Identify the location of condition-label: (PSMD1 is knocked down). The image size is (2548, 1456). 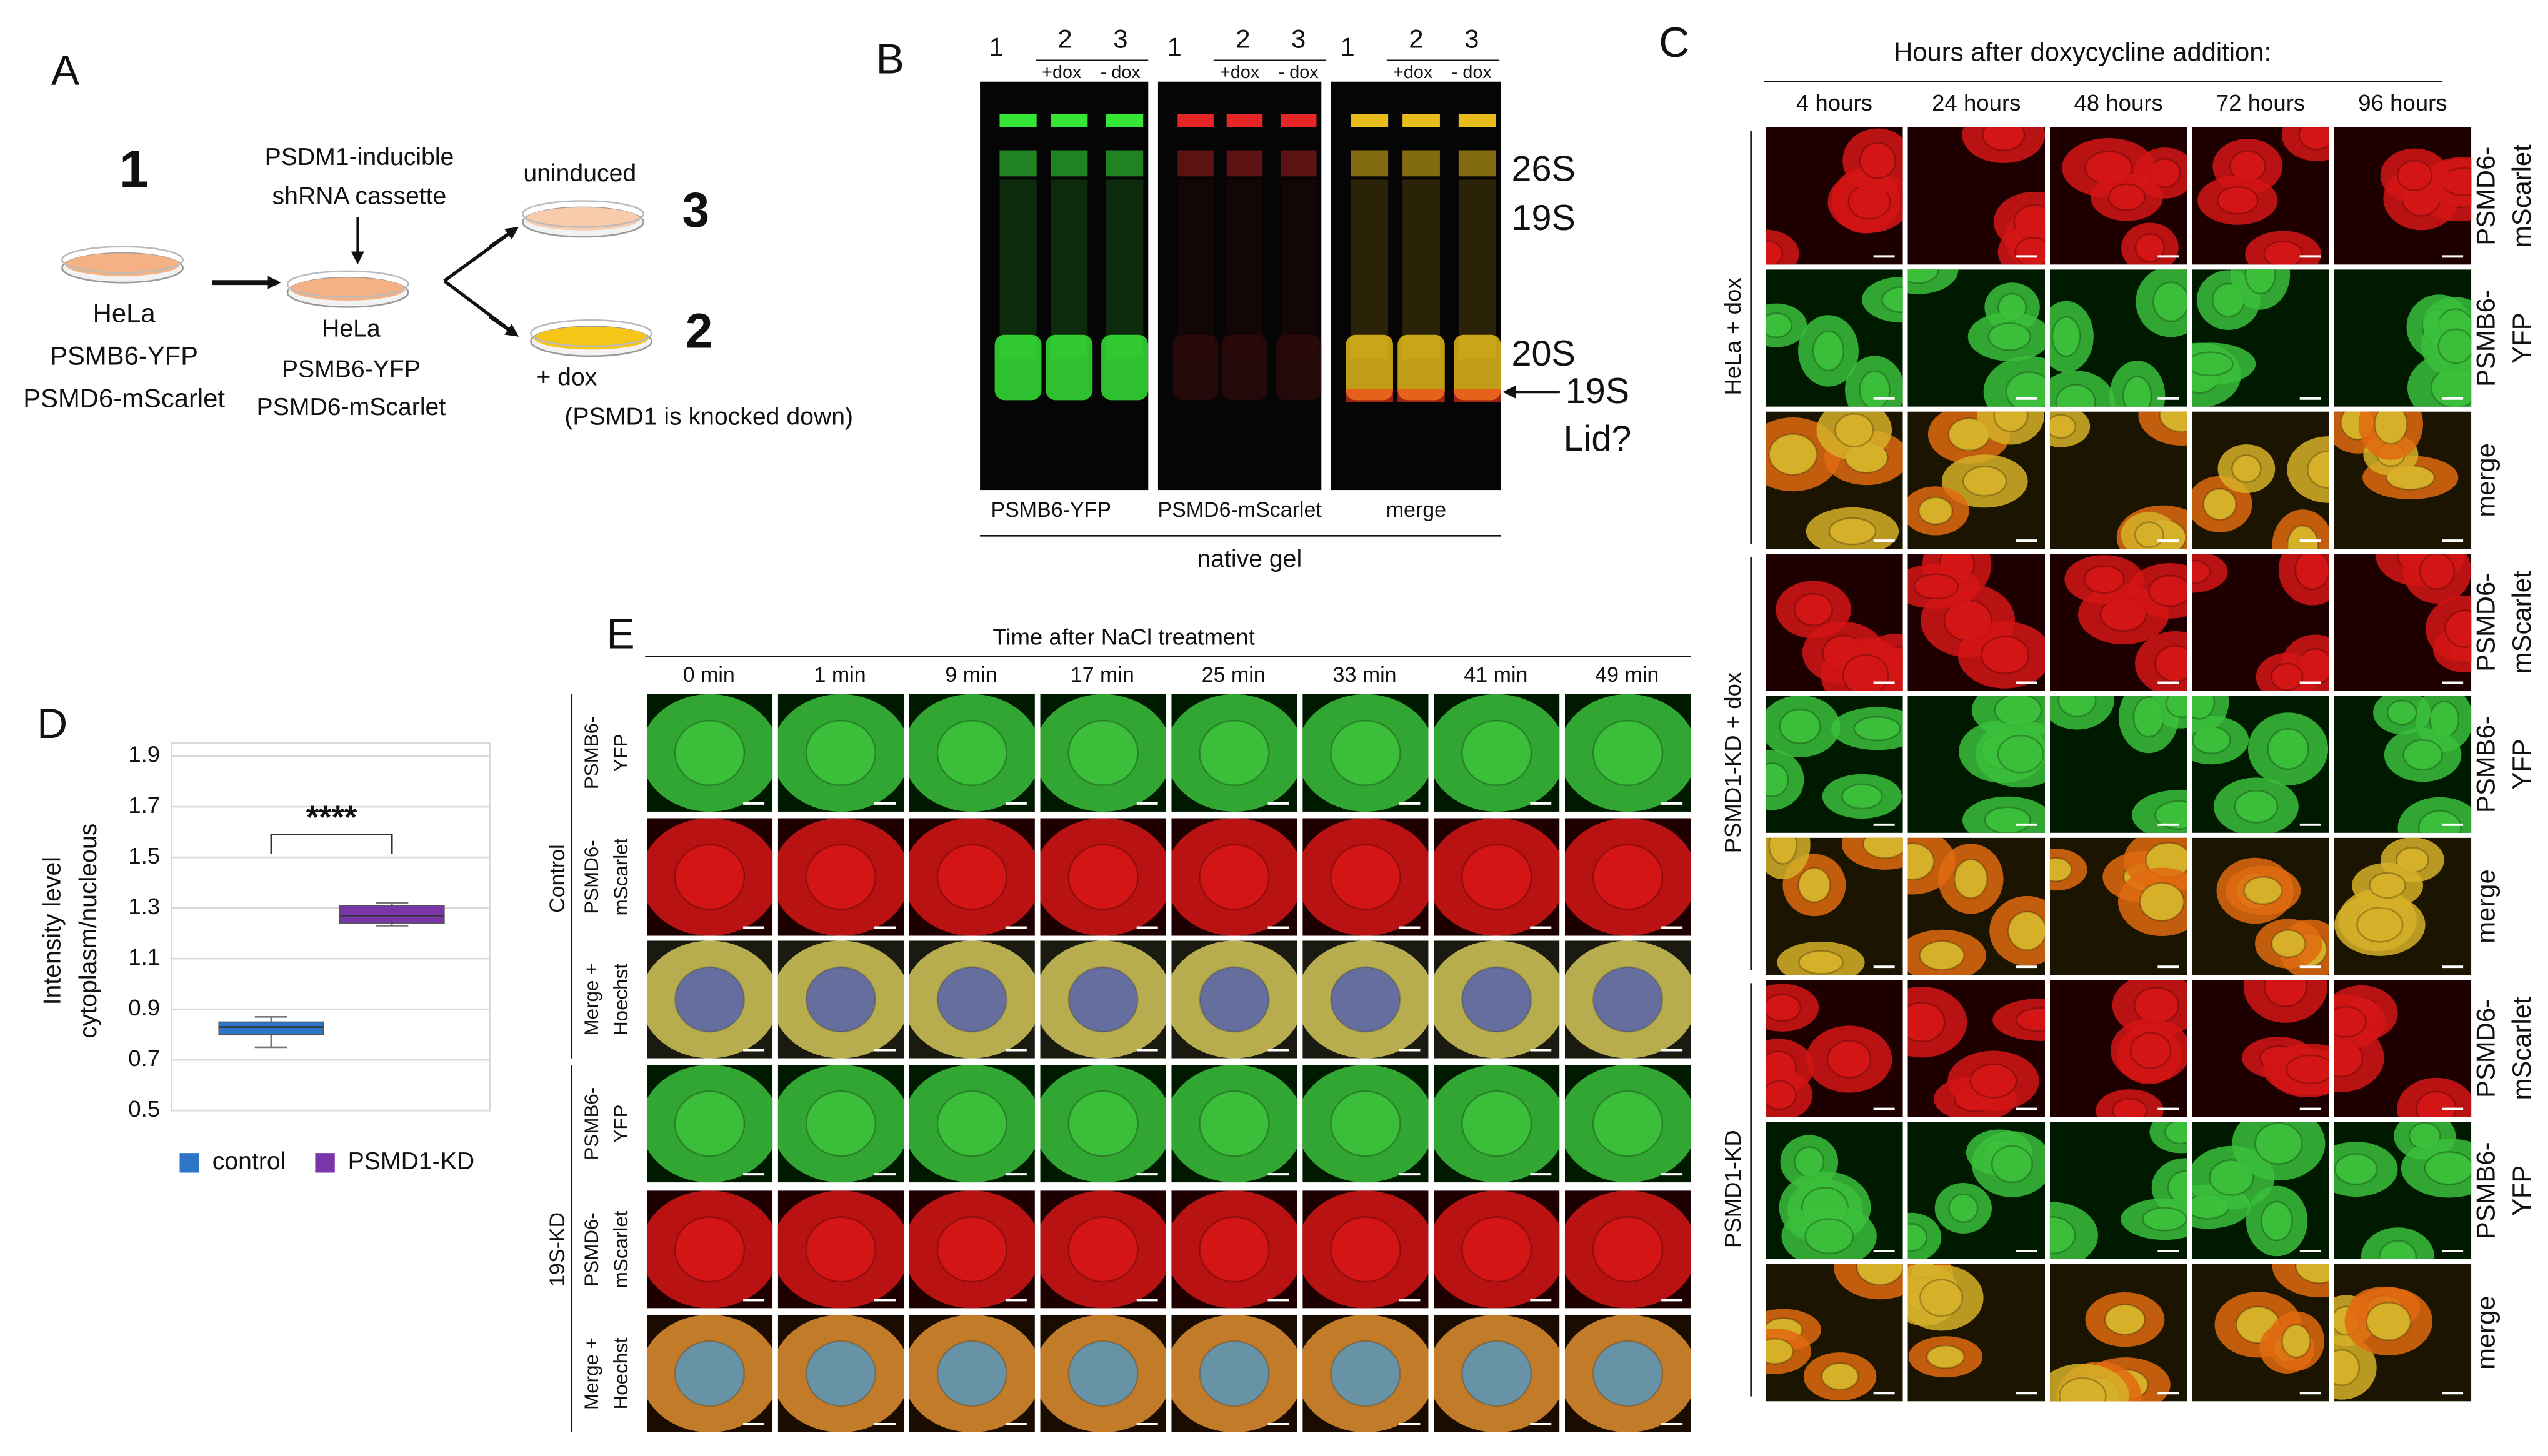
(708, 416).